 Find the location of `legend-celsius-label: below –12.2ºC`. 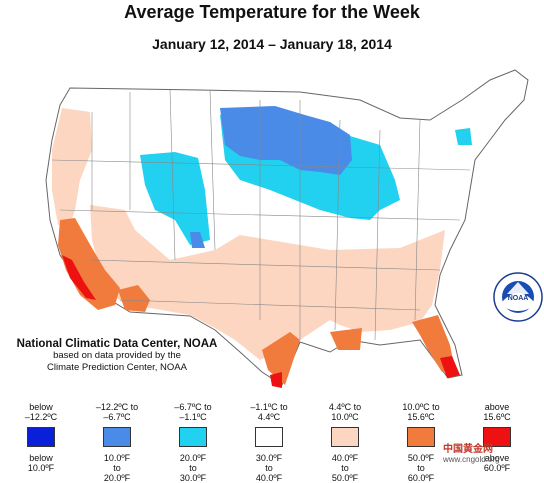

legend-celsius-label: below –12.2ºC is located at coordinates (41, 412).